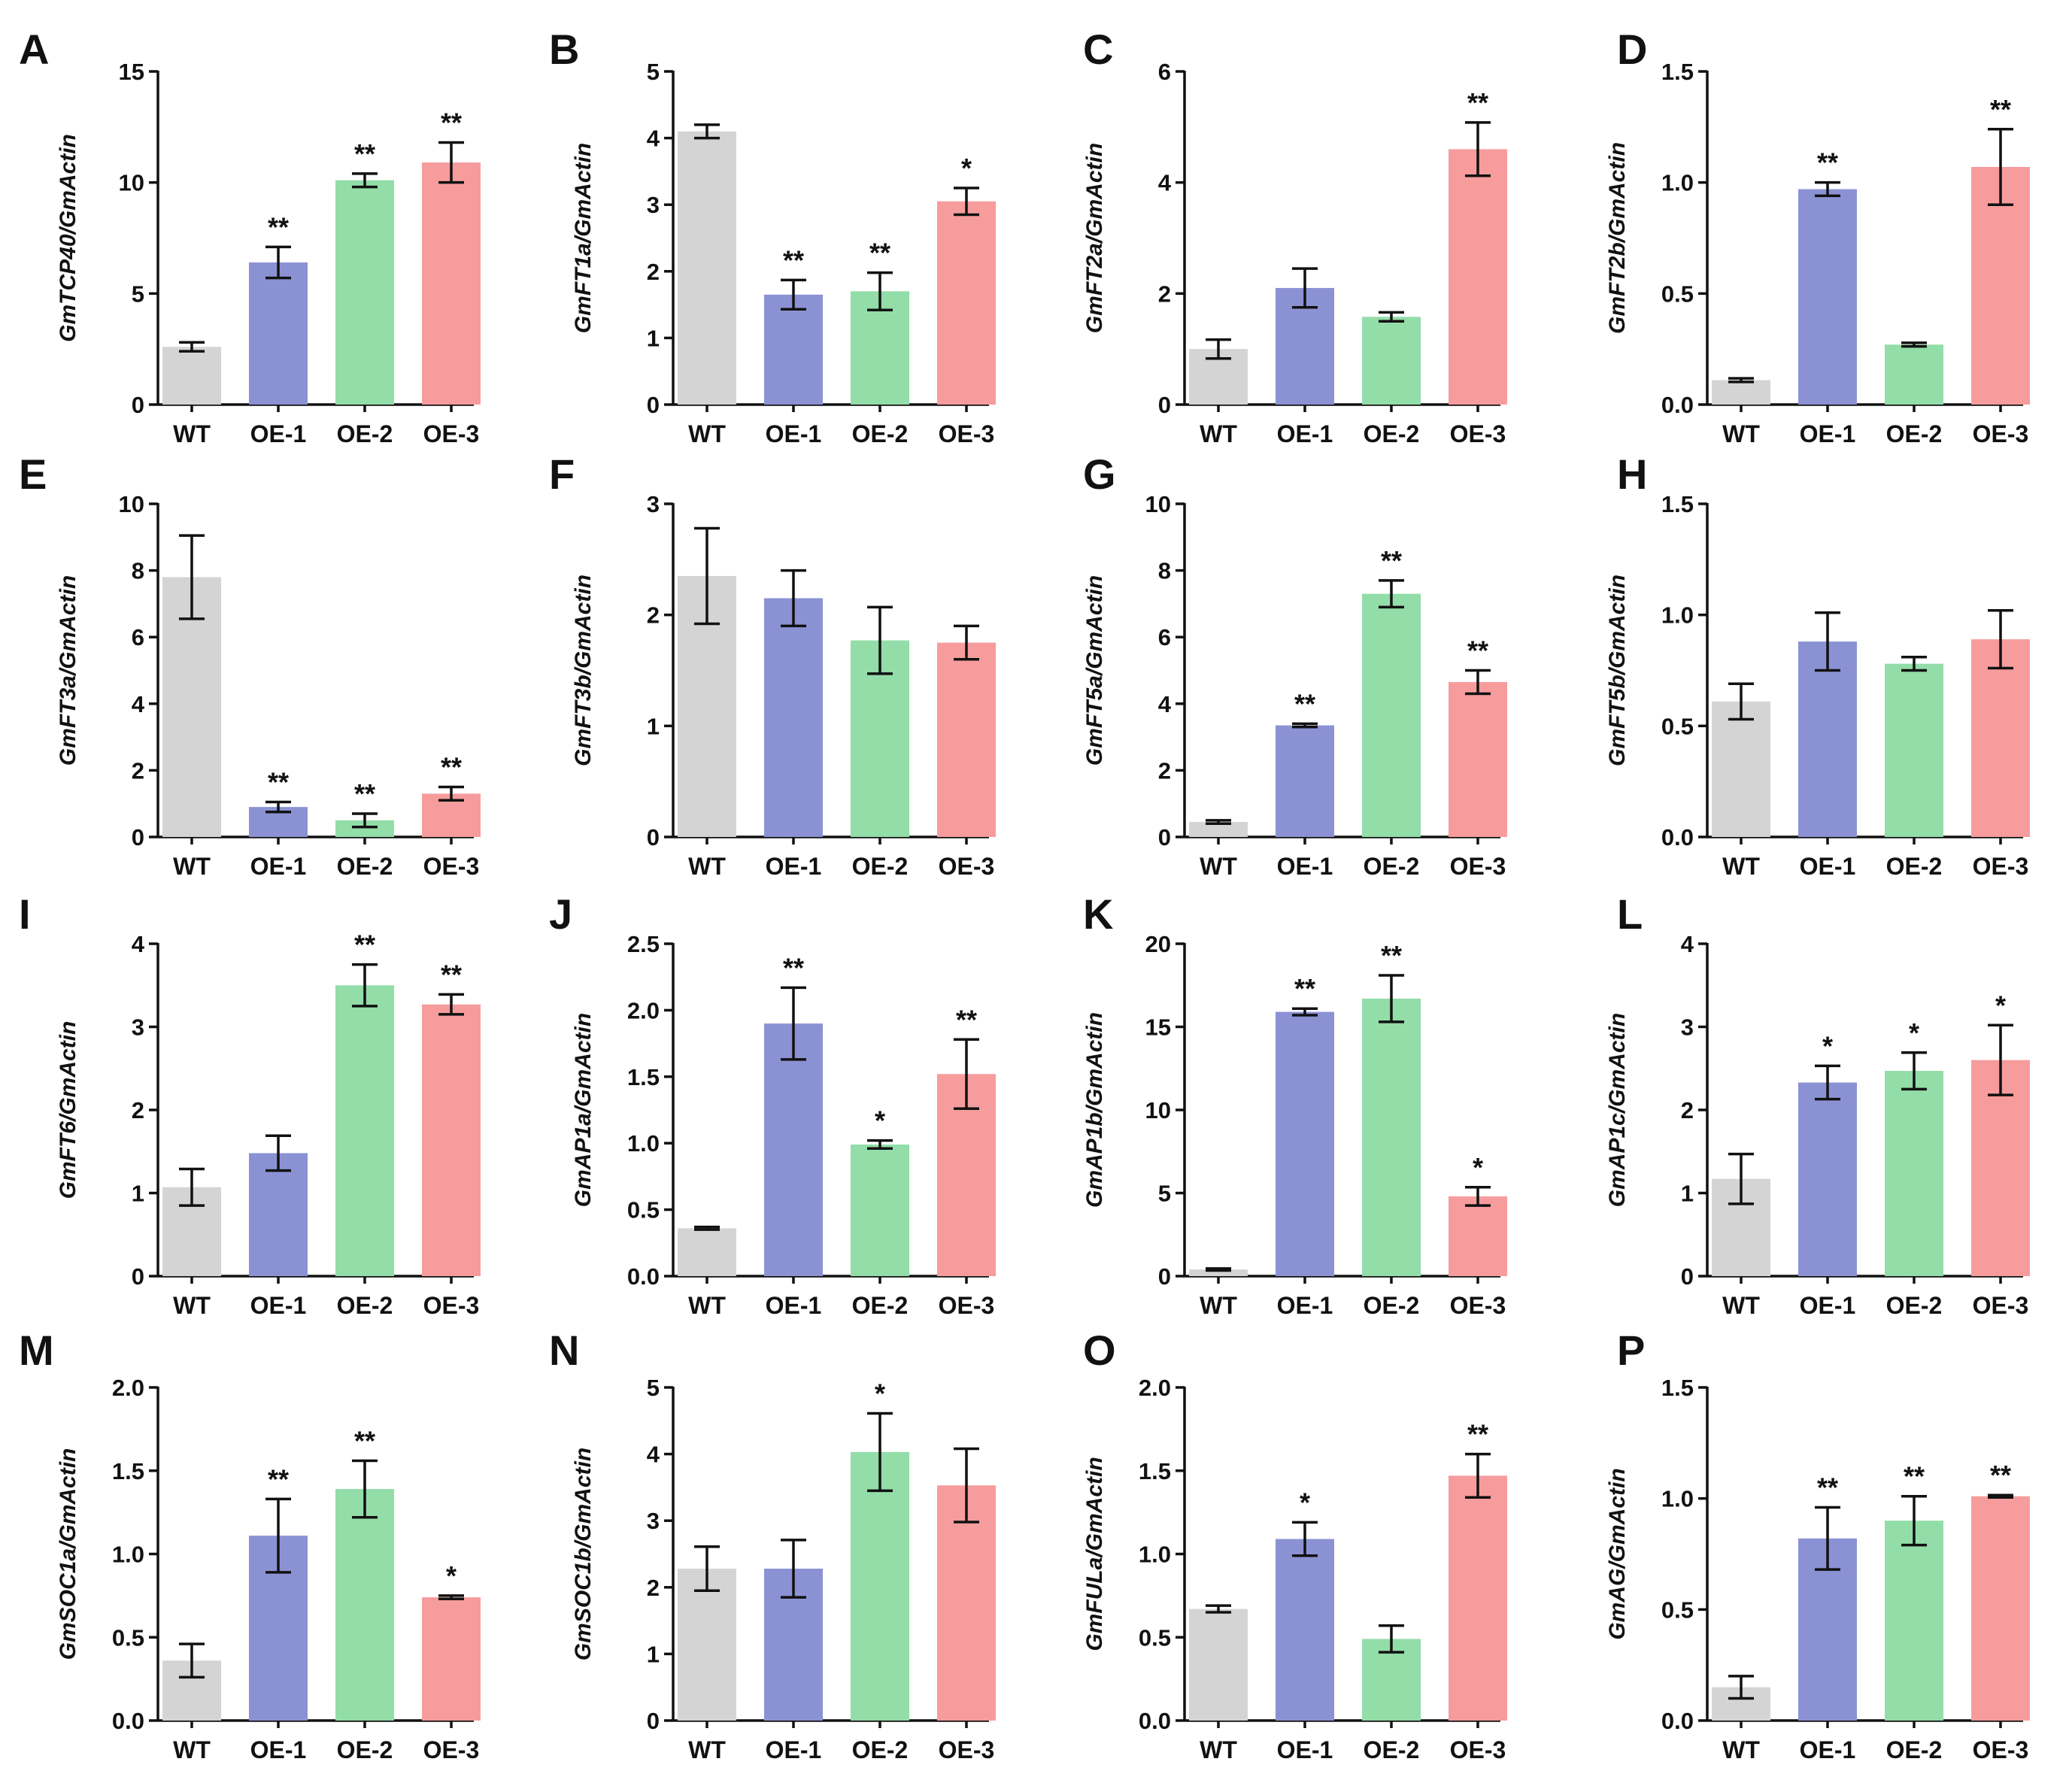 The image size is (2072, 1792). Describe the element at coordinates (1632, 474) in the screenshot. I see `panel-letter: H` at that location.